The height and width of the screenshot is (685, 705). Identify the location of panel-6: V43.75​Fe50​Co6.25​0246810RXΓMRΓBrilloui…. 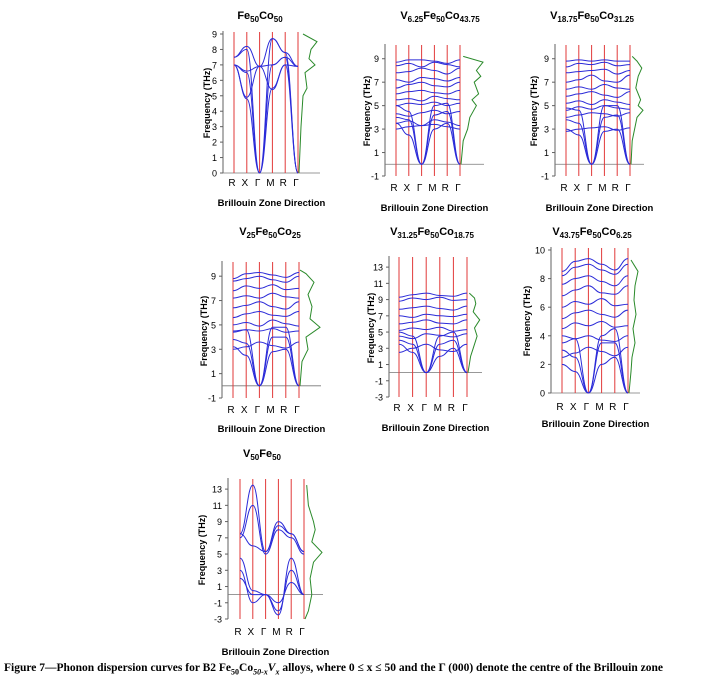
(586, 328).